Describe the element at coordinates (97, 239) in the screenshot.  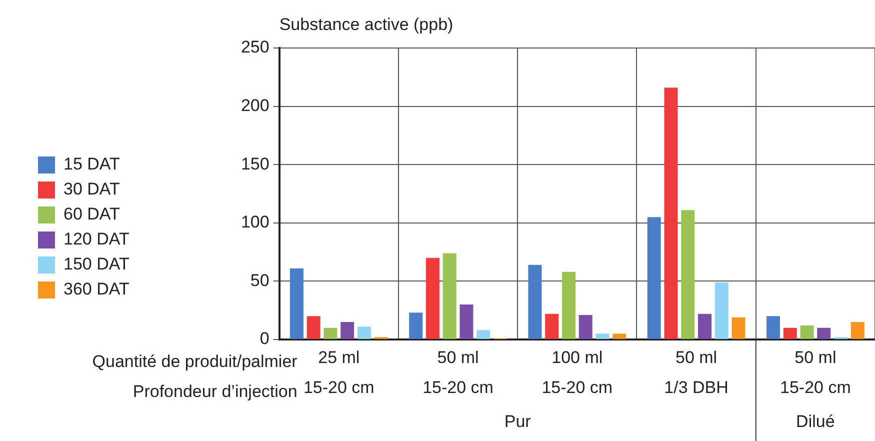
I see `legend-label: 120 DAT` at that location.